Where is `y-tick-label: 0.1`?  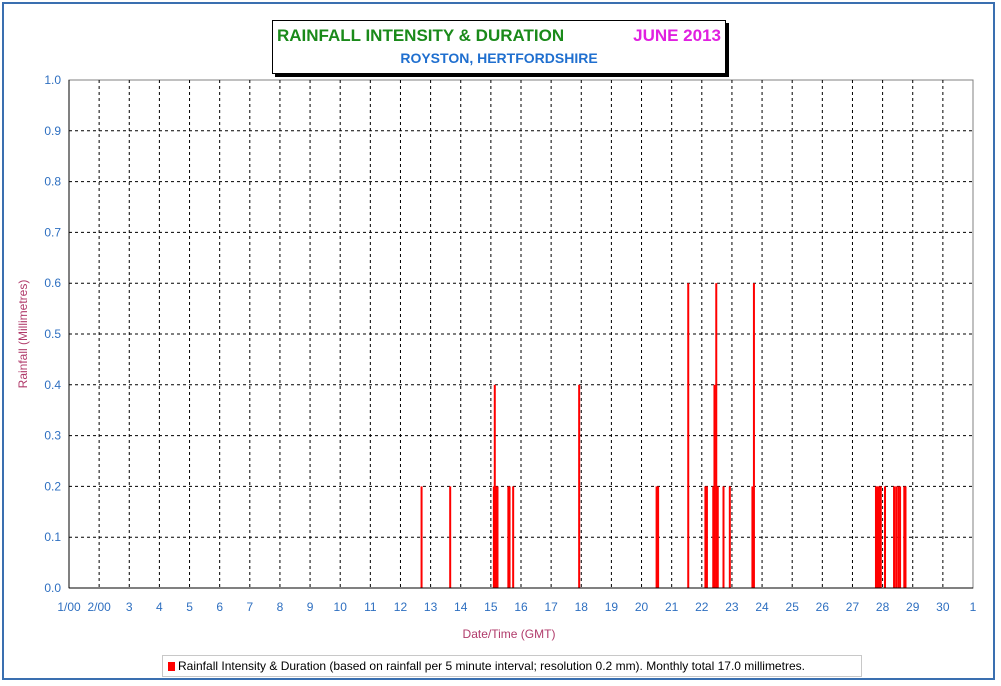 y-tick-label: 0.1 is located at coordinates (52, 537).